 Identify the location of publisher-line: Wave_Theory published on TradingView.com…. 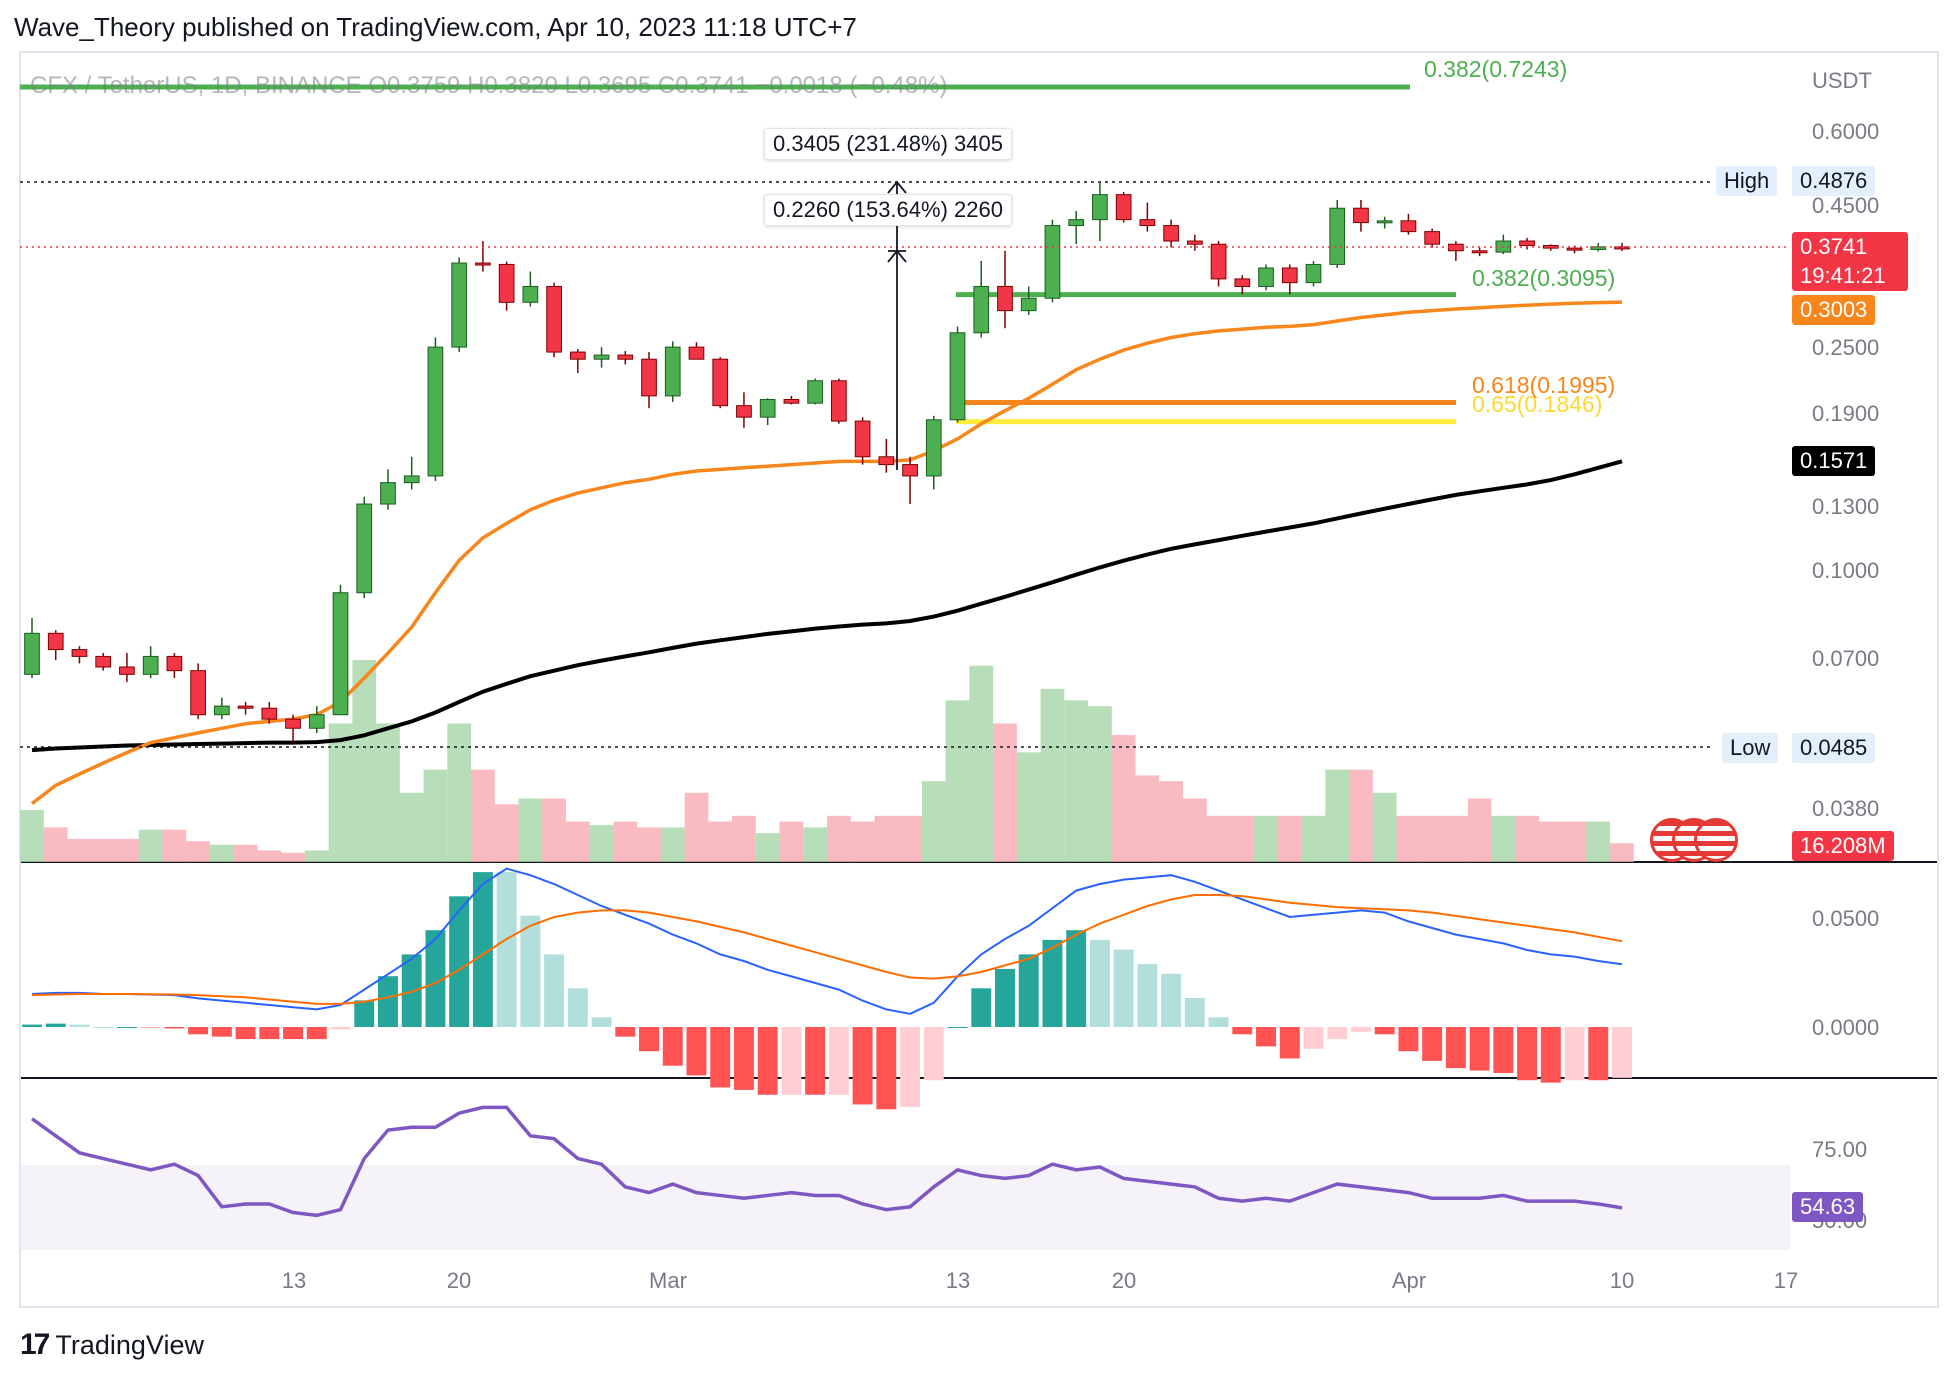
(435, 27).